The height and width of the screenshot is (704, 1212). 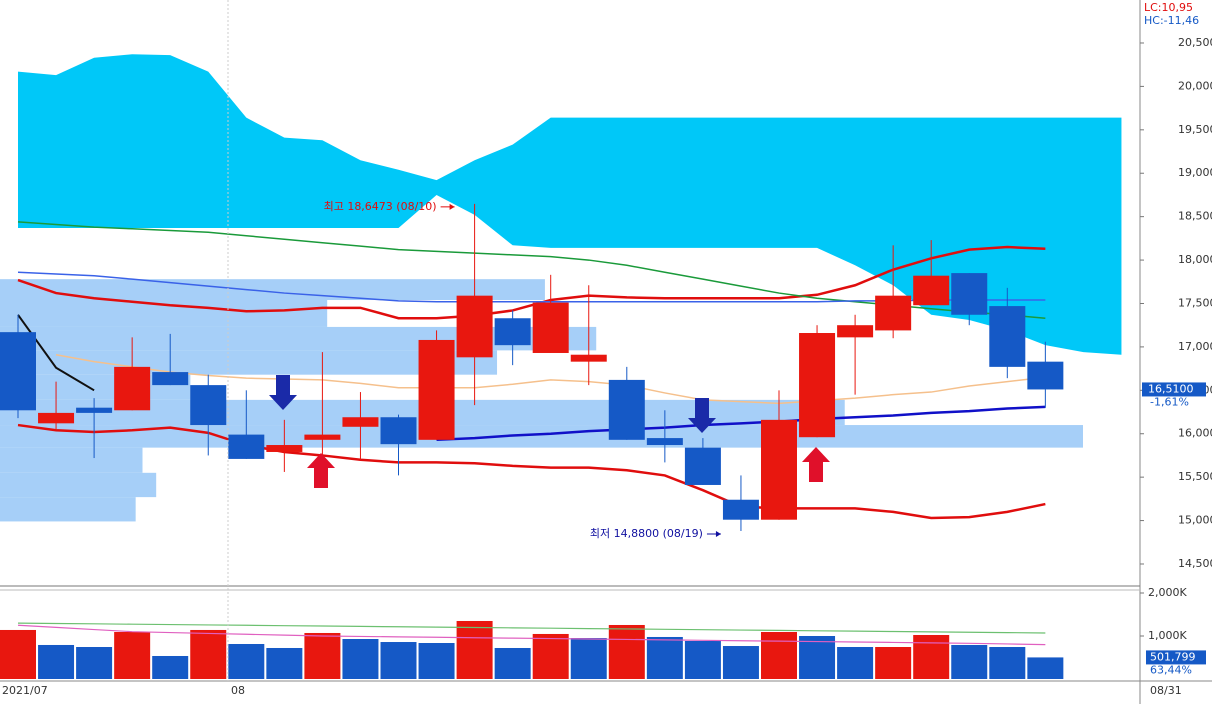 I want to click on y-tick-label: 2,000K, so click(x=1167, y=592).